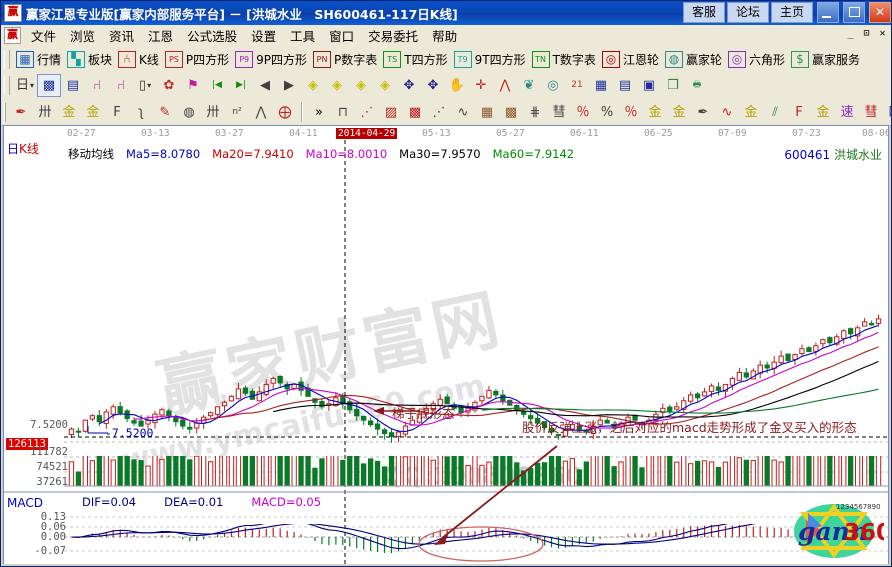 This screenshot has height=567, width=892. Describe the element at coordinates (850, 33) in the screenshot. I see `mdi-minimize-button: _` at that location.